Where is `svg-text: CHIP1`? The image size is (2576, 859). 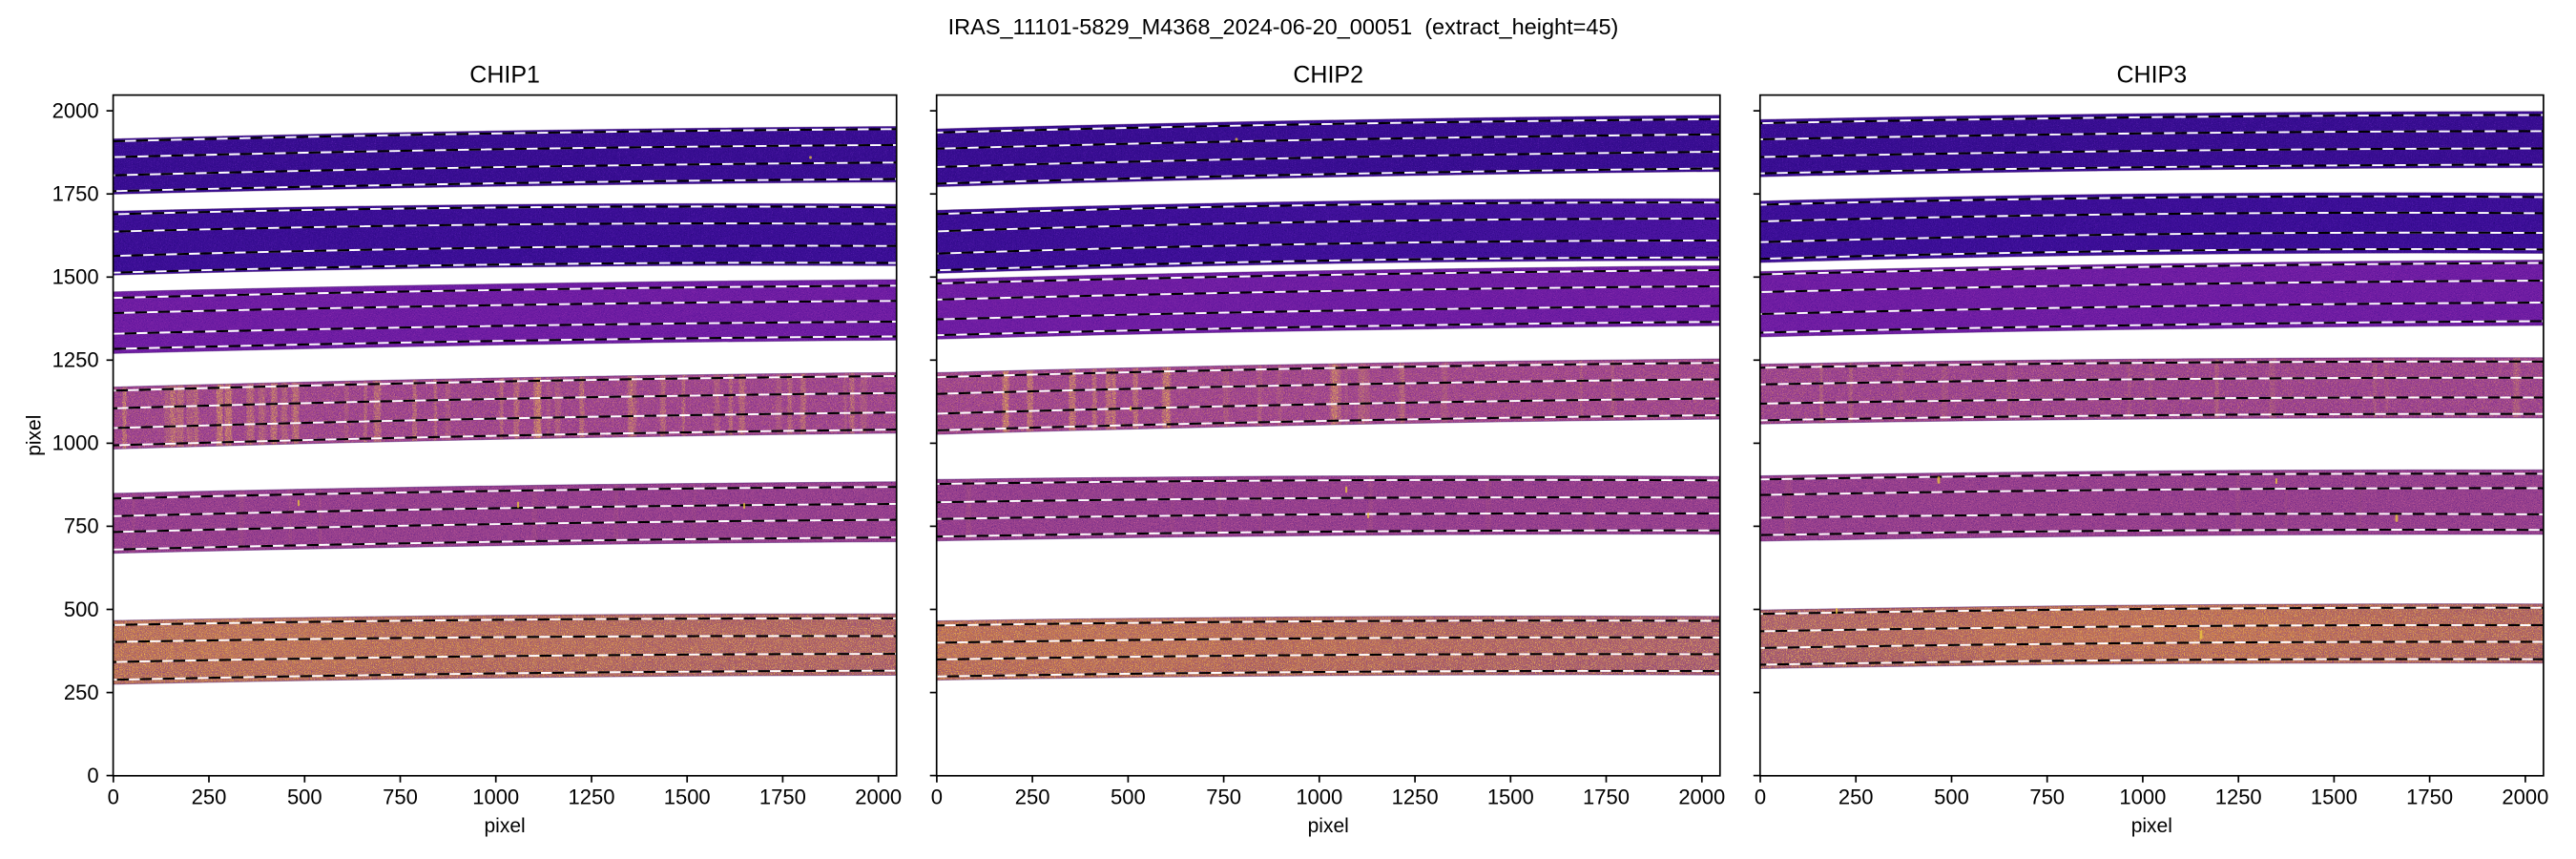 svg-text: CHIP1 is located at coordinates (504, 75).